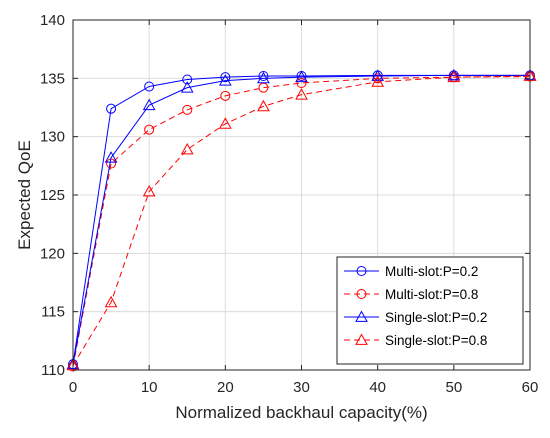 Image resolution: width=550 pixels, height=438 pixels. I want to click on y-axis-label: Expected QoE, so click(24, 195).